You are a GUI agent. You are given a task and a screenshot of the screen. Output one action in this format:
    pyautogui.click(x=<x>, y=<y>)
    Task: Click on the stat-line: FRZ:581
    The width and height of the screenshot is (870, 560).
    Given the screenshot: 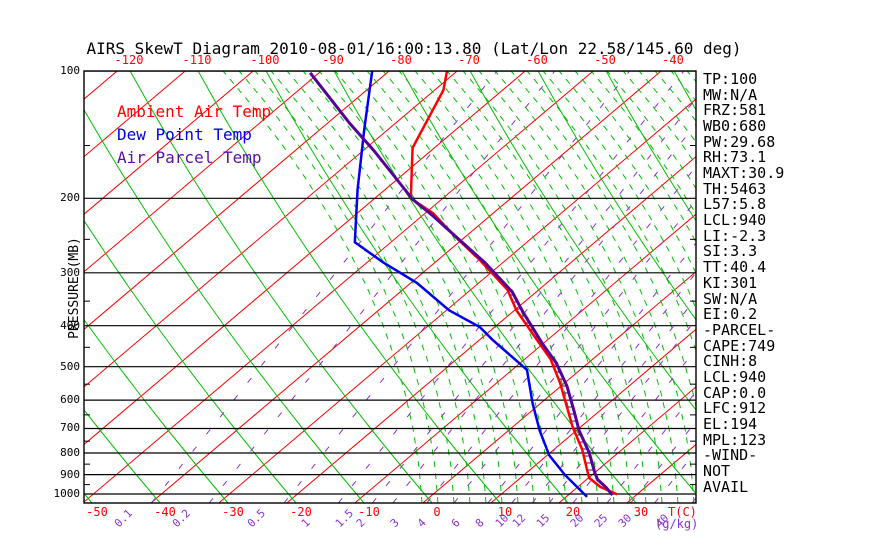 What is the action you would take?
    pyautogui.click(x=735, y=110)
    